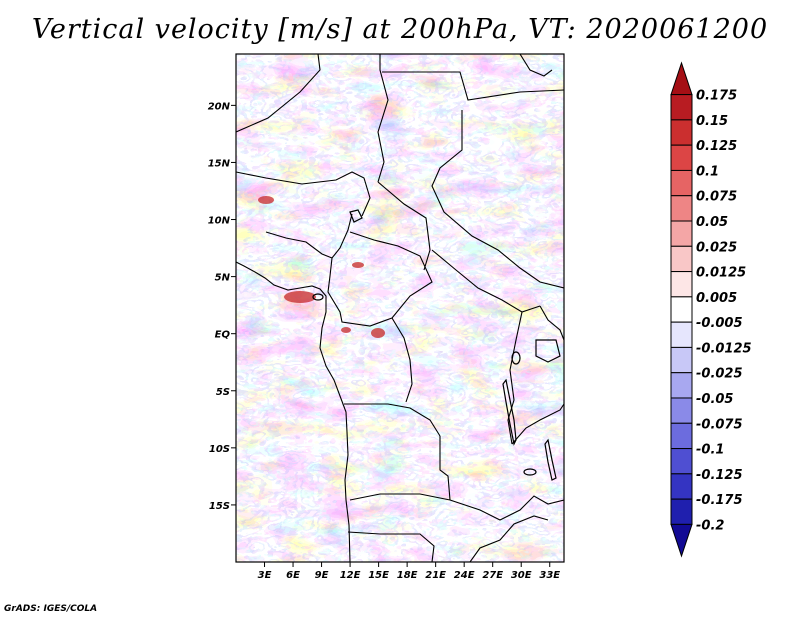  I want to click on colorbar-label: 0.005, so click(716, 298).